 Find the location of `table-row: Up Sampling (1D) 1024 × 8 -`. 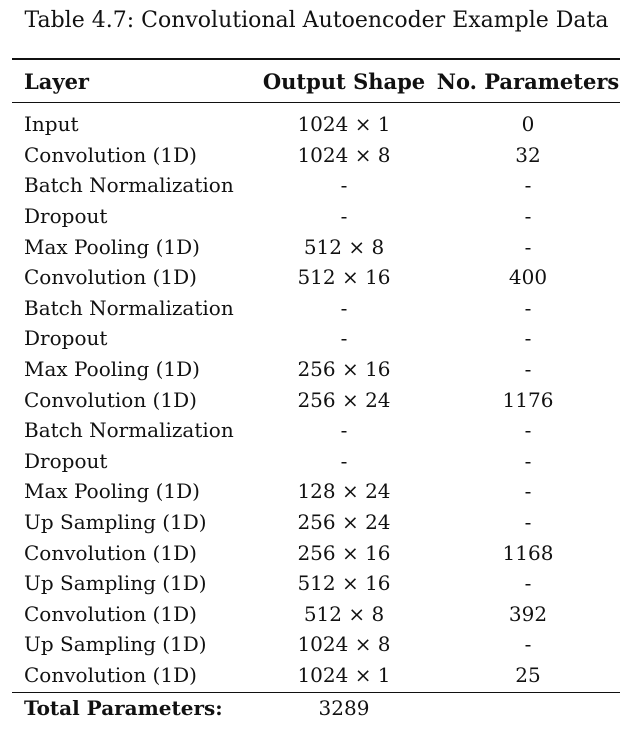

table-row: Up Sampling (1D) 1024 × 8 - is located at coordinates (316, 644).